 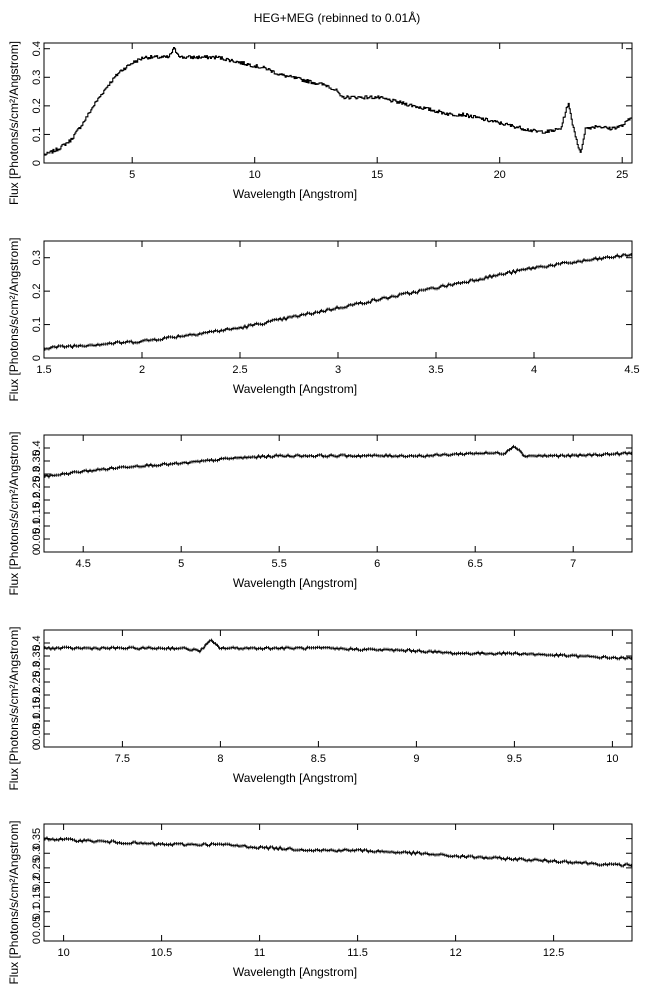 I want to click on x-tick-label: 8, so click(x=220, y=759).